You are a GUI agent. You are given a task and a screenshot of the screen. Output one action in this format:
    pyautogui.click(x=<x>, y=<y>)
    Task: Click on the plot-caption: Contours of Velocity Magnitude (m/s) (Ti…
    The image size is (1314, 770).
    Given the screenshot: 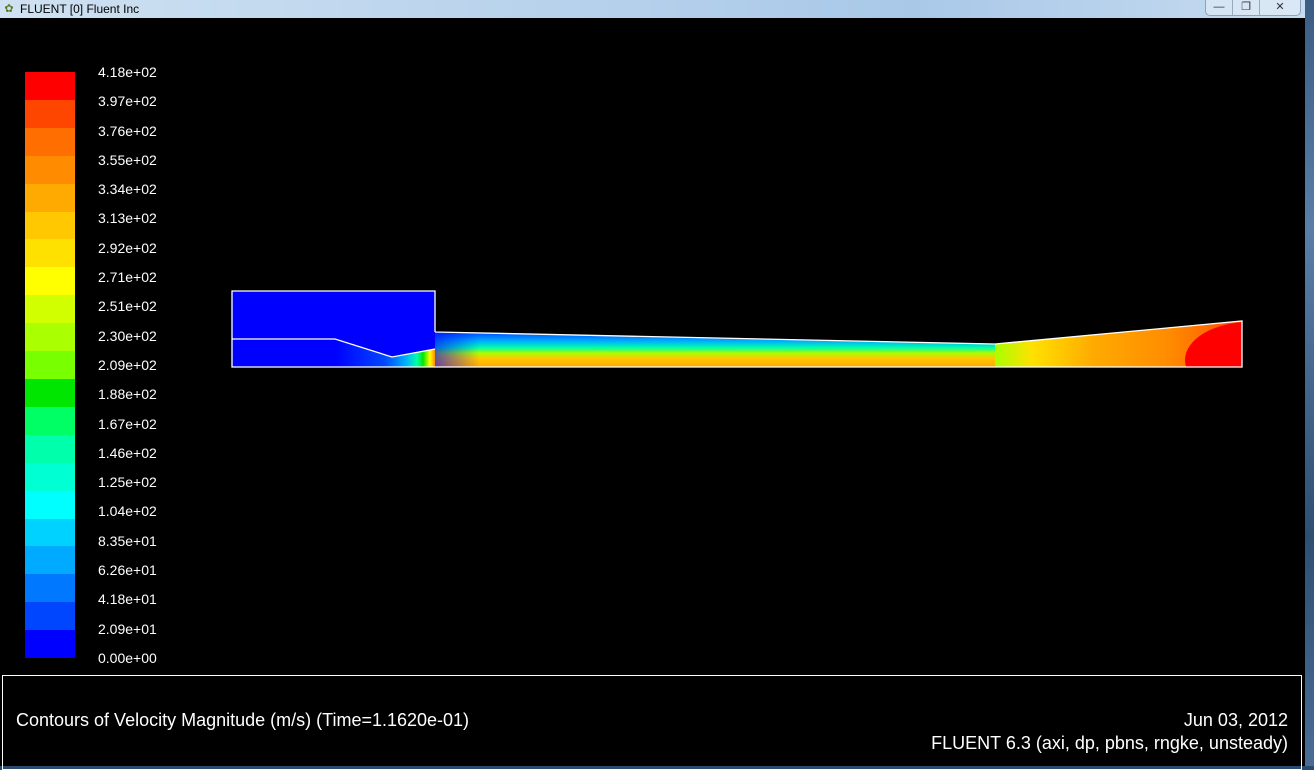 What is the action you would take?
    pyautogui.click(x=243, y=720)
    